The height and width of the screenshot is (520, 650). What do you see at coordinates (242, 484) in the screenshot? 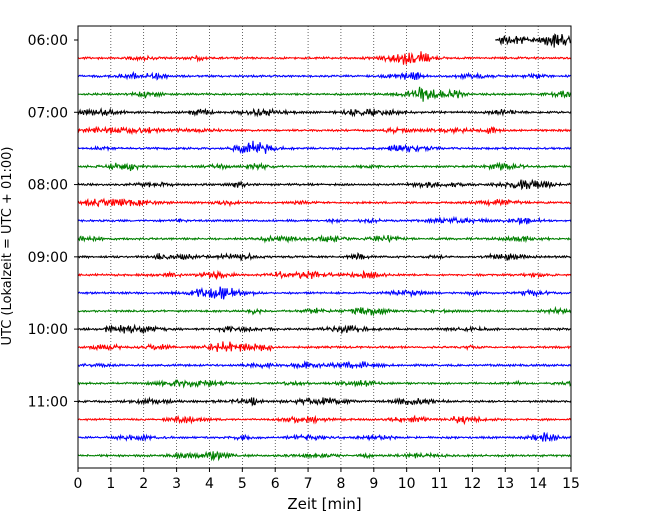
I see `x-tick-label: 5` at bounding box center [242, 484].